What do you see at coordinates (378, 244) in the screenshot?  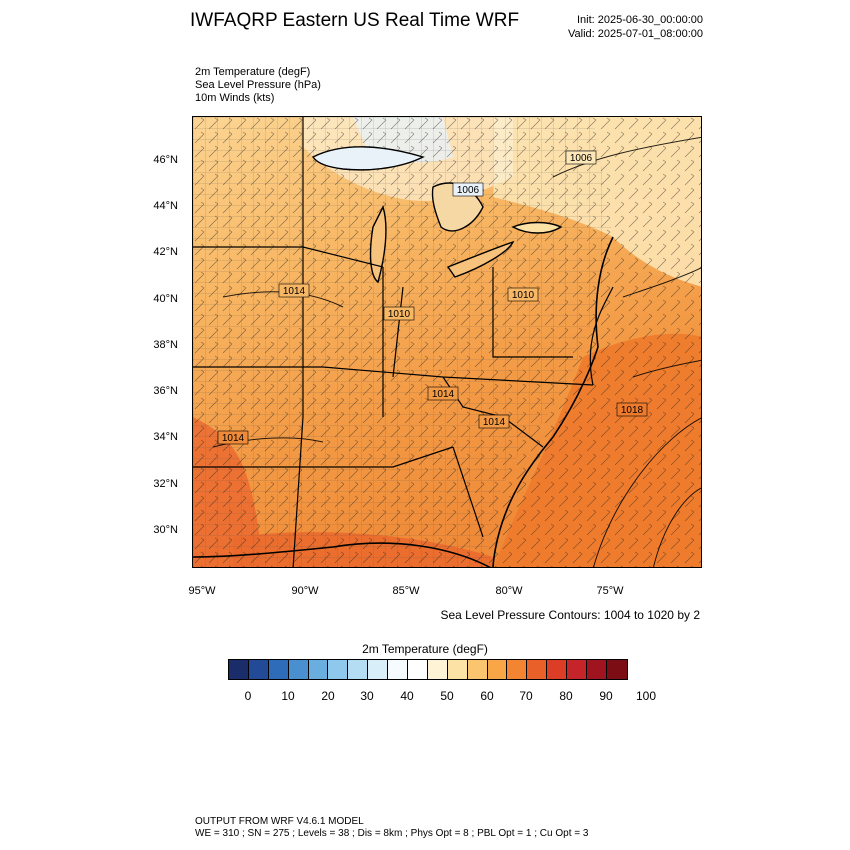 I see `lake-michigan` at bounding box center [378, 244].